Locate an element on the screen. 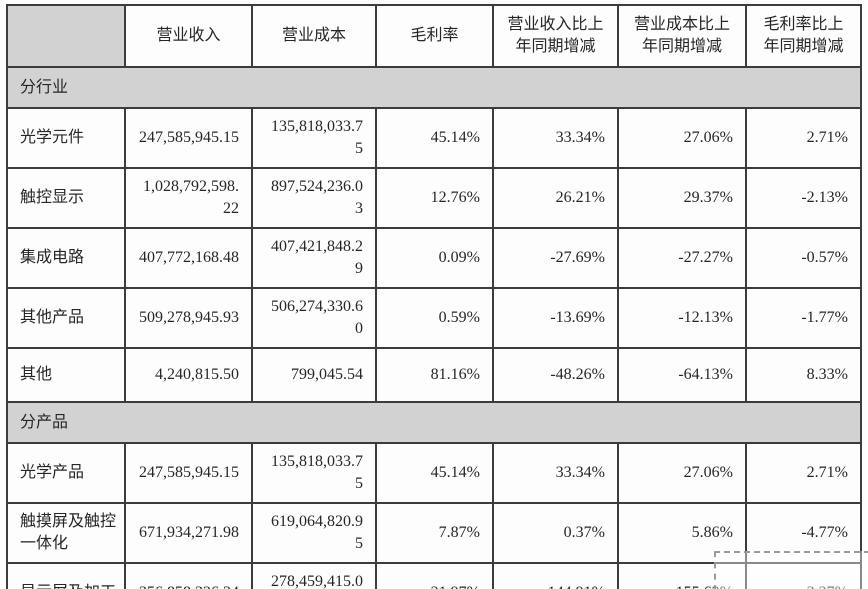  cell-revenue-yoy: 0.37% is located at coordinates (555, 533).